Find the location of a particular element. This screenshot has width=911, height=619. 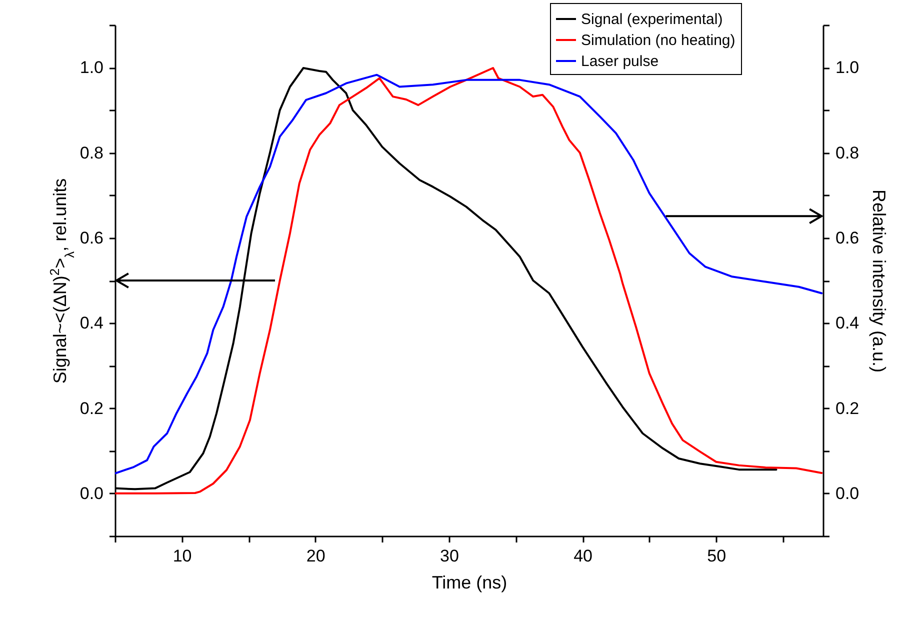

y-tick-label: 0.4 is located at coordinates (92, 323).